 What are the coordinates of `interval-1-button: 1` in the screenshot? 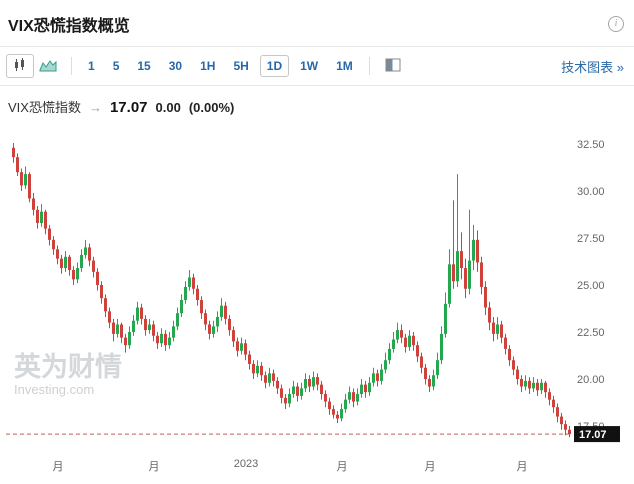 It's located at (91, 66).